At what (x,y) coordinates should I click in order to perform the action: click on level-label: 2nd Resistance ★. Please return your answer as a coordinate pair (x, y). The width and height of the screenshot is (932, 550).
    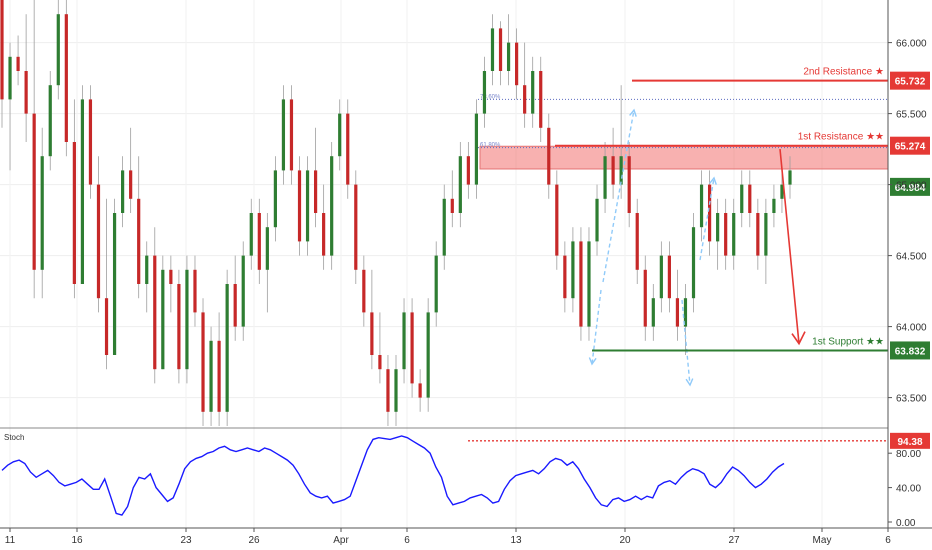
    Looking at the image, I should click on (843, 72).